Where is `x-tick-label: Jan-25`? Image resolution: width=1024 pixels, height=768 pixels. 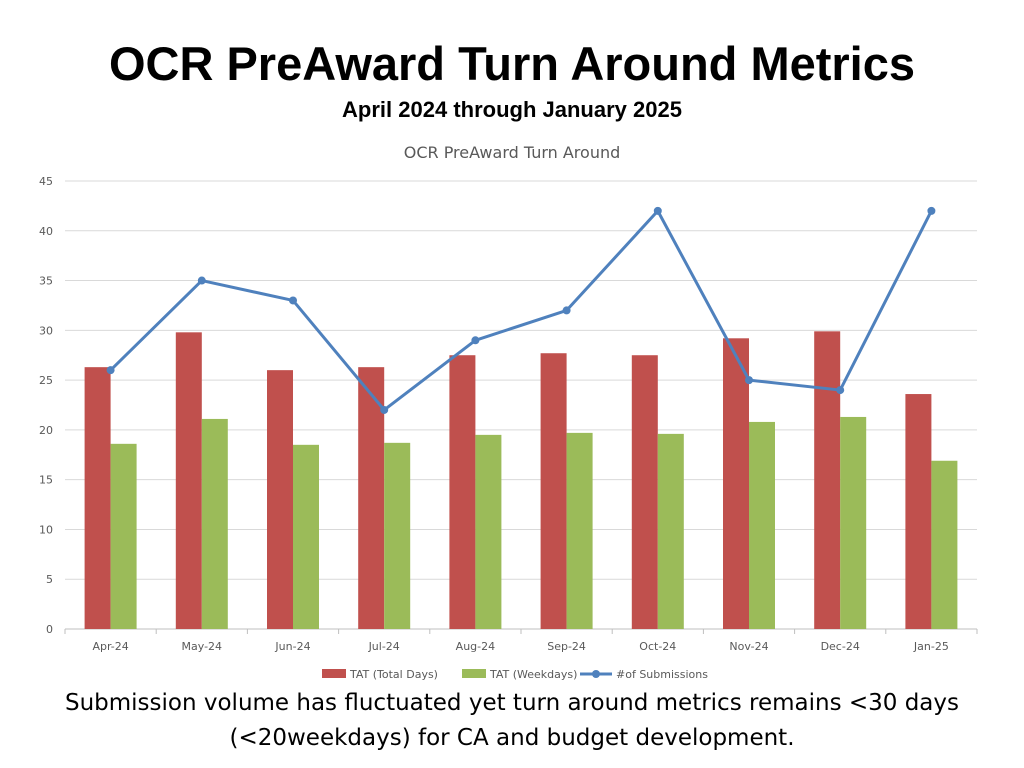
x-tick-label: Jan-25 is located at coordinates (931, 646).